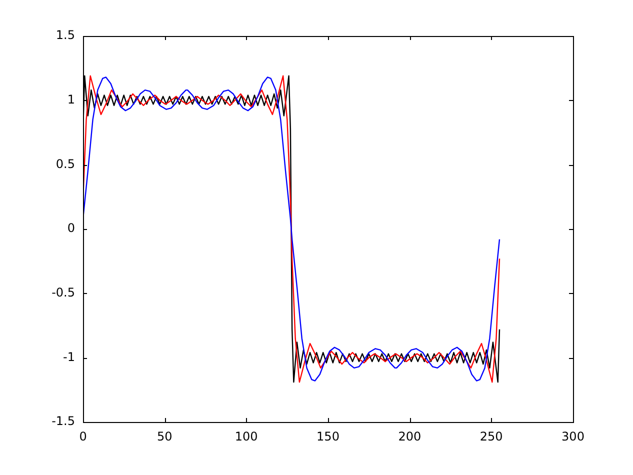  What do you see at coordinates (246, 436) in the screenshot?
I see `x-tick-label: 100` at bounding box center [246, 436].